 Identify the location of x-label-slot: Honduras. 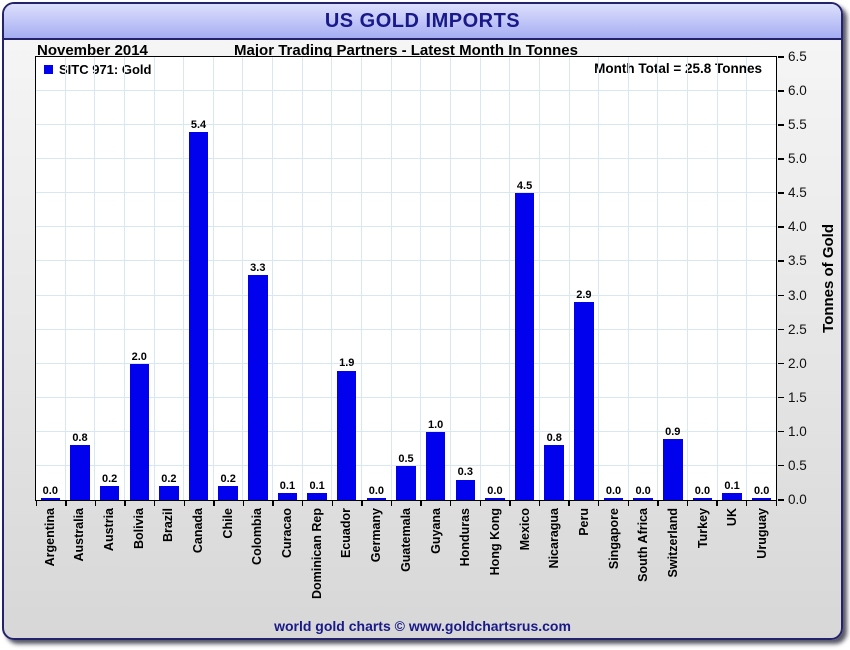
(466, 566).